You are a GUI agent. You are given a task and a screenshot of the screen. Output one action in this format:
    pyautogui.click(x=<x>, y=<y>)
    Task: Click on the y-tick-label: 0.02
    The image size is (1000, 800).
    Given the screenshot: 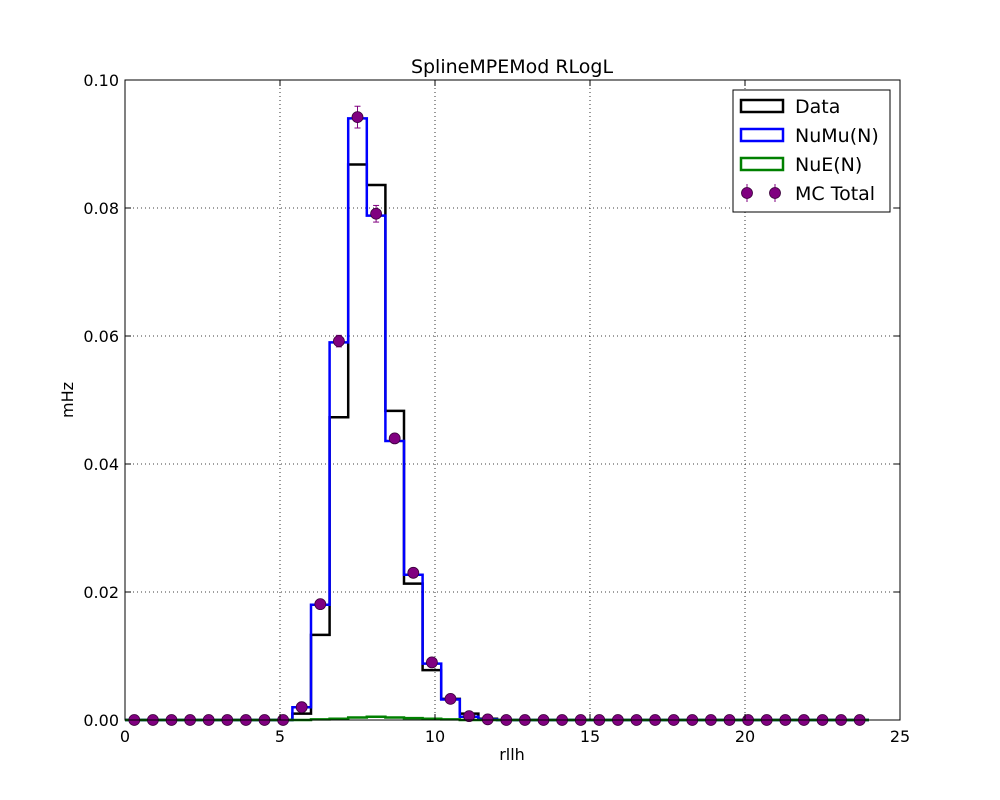 What is the action you would take?
    pyautogui.click(x=101, y=592)
    